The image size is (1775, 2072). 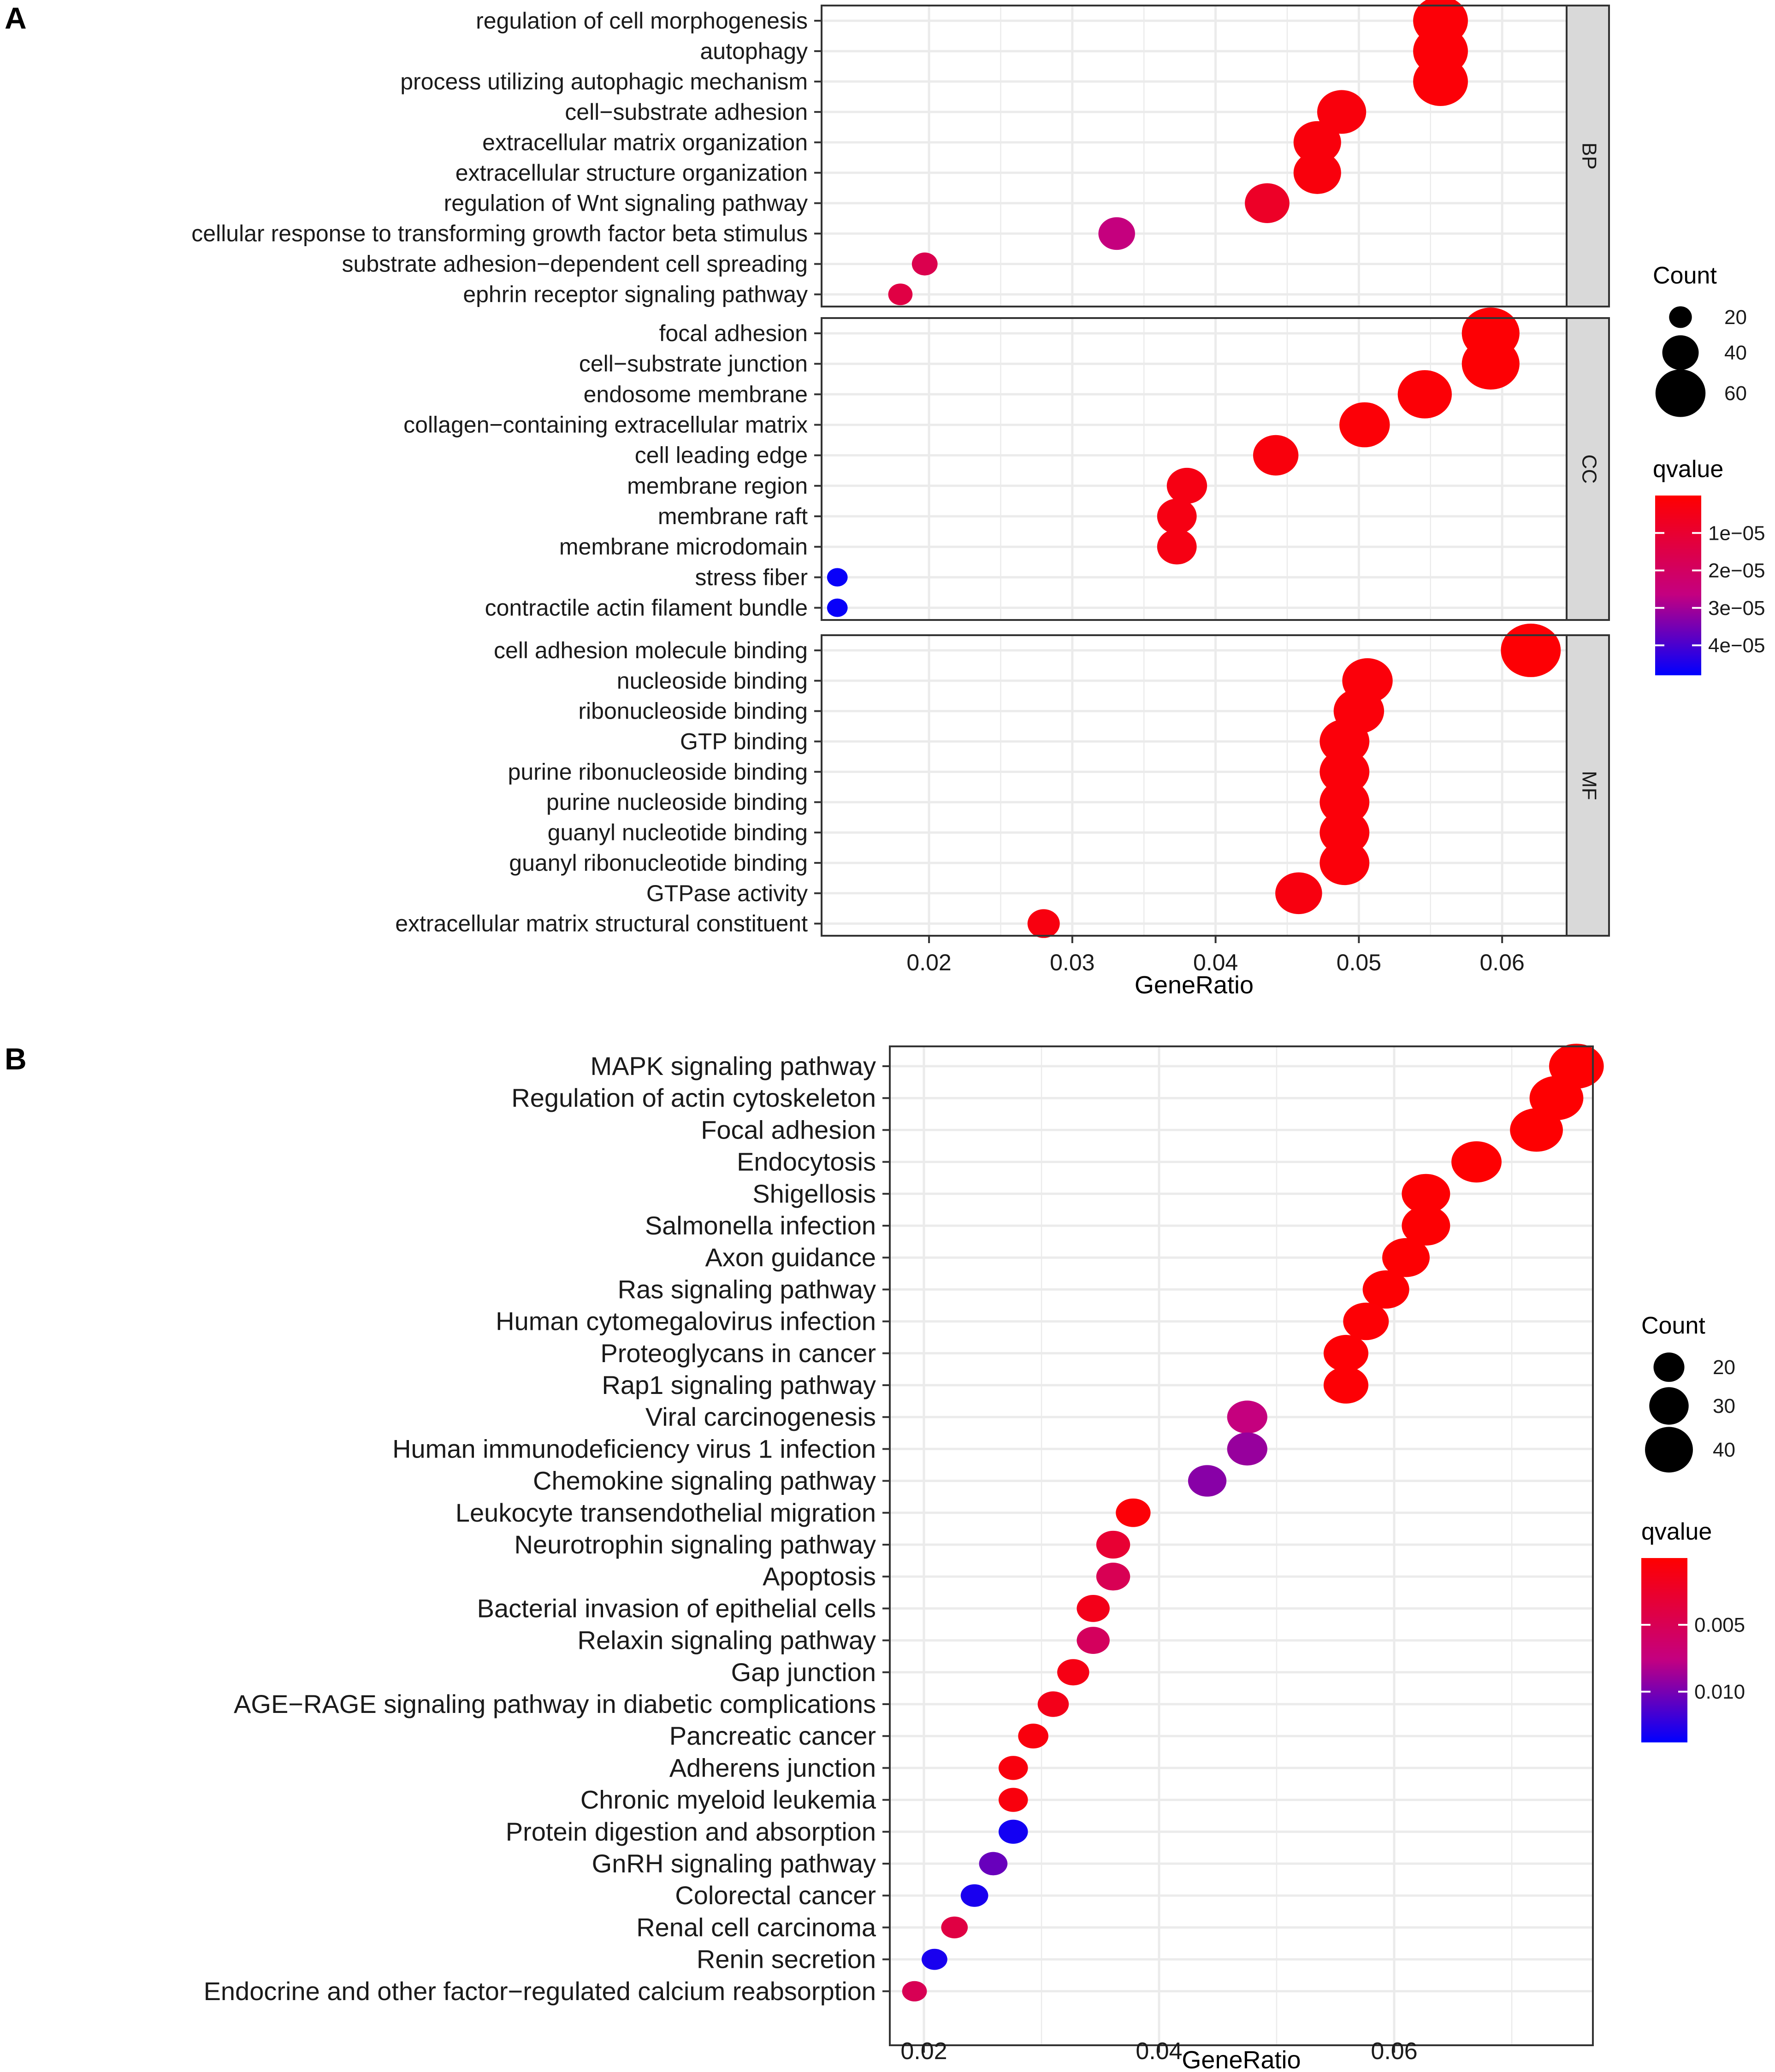 What do you see at coordinates (806, 1161) in the screenshot?
I see `pathway-label: Endocytosis` at bounding box center [806, 1161].